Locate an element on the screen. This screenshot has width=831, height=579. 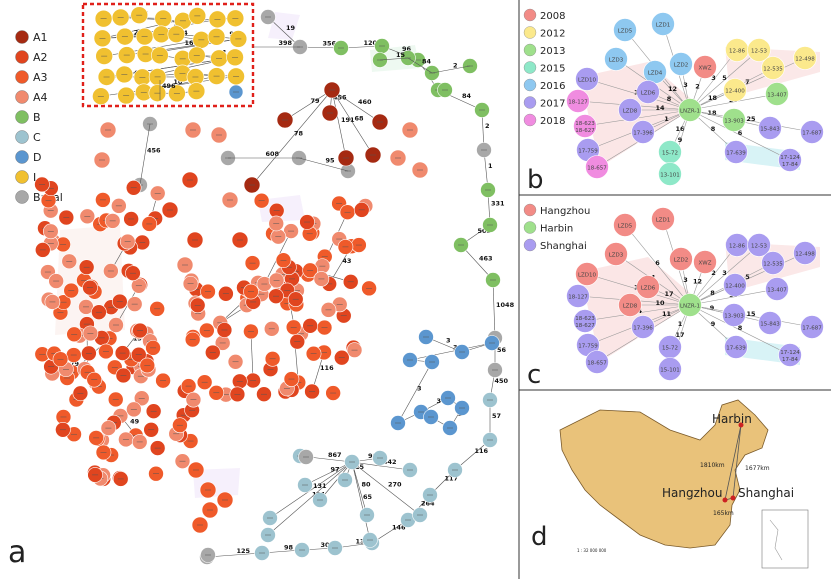
panel-c-node-label: 17-396 is located at coordinates (643, 329).